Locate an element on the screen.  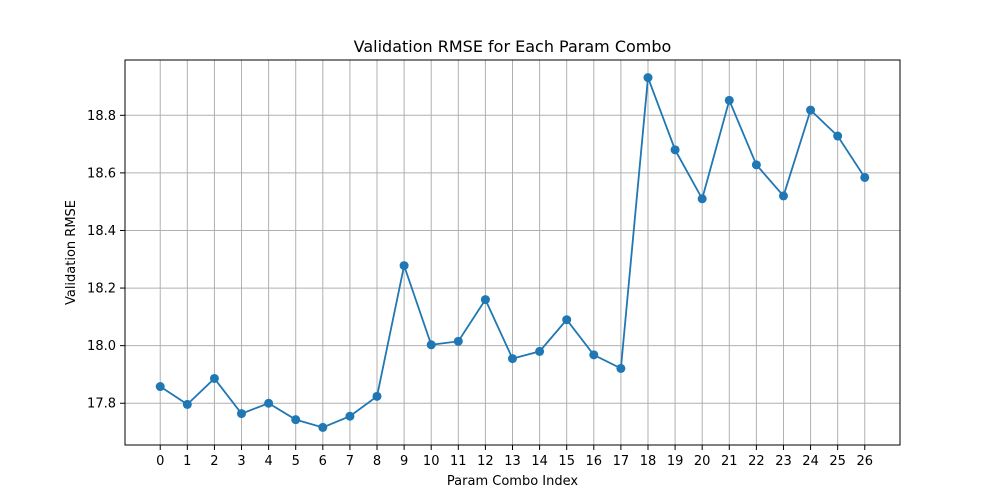
y-tick-label: 18.0 is located at coordinates (101, 346).